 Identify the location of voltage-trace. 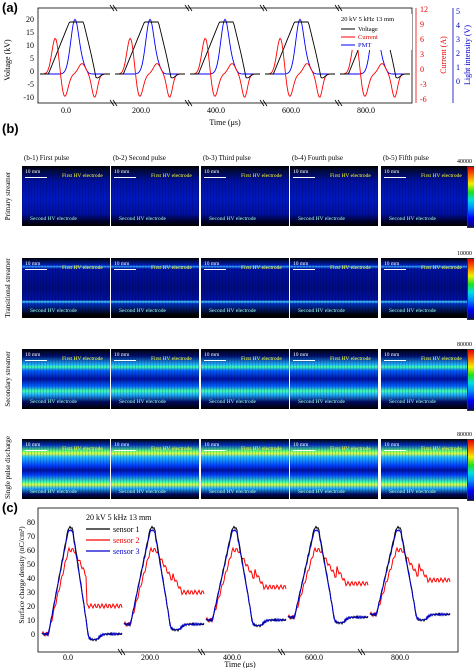
(225, 50).